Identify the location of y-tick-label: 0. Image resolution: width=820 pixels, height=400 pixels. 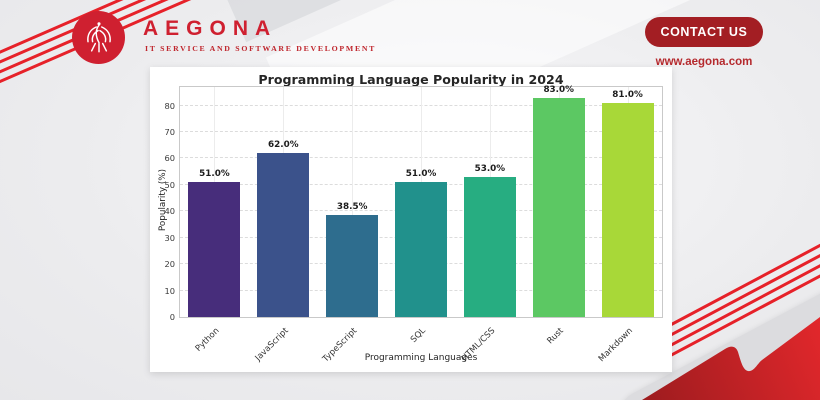
(172, 317).